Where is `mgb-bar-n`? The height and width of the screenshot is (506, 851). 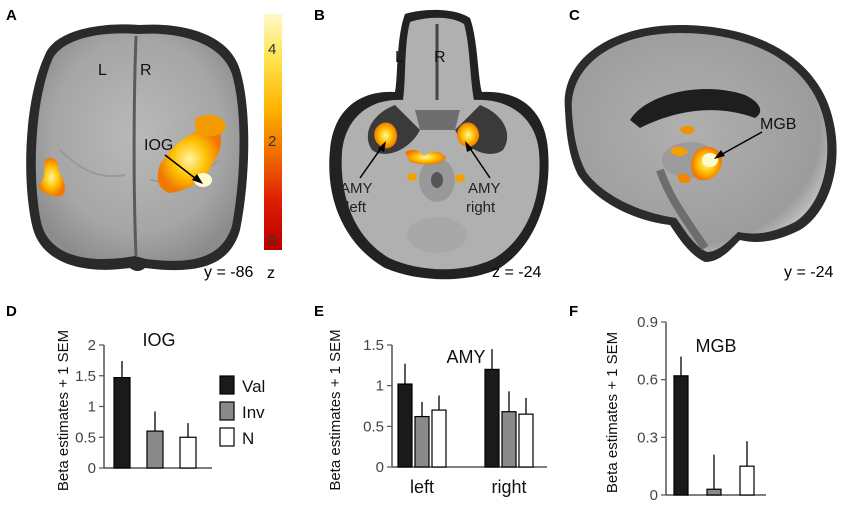
mgb-bar-n is located at coordinates (747, 480).